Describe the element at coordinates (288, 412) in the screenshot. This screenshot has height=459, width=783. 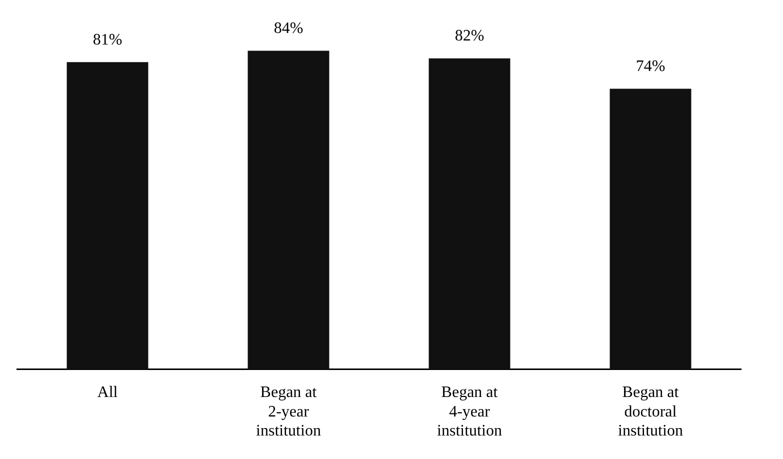
I see `x-tick-label: Began at 2-year institution` at that location.